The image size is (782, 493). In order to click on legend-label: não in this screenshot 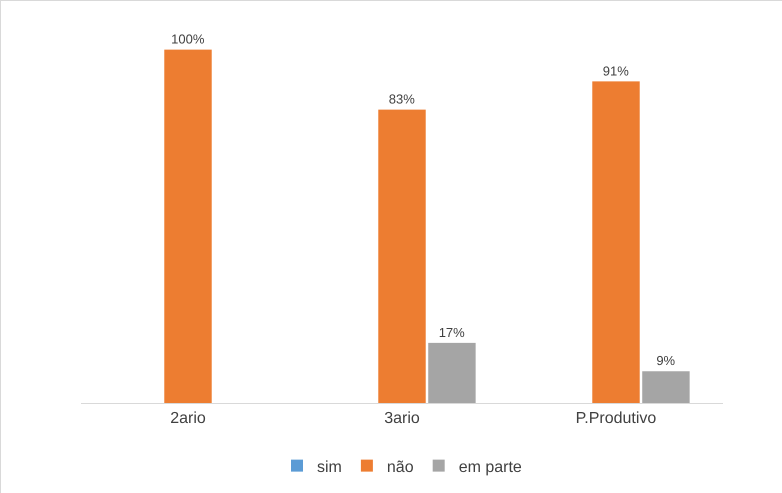, I will do `click(400, 467)`.